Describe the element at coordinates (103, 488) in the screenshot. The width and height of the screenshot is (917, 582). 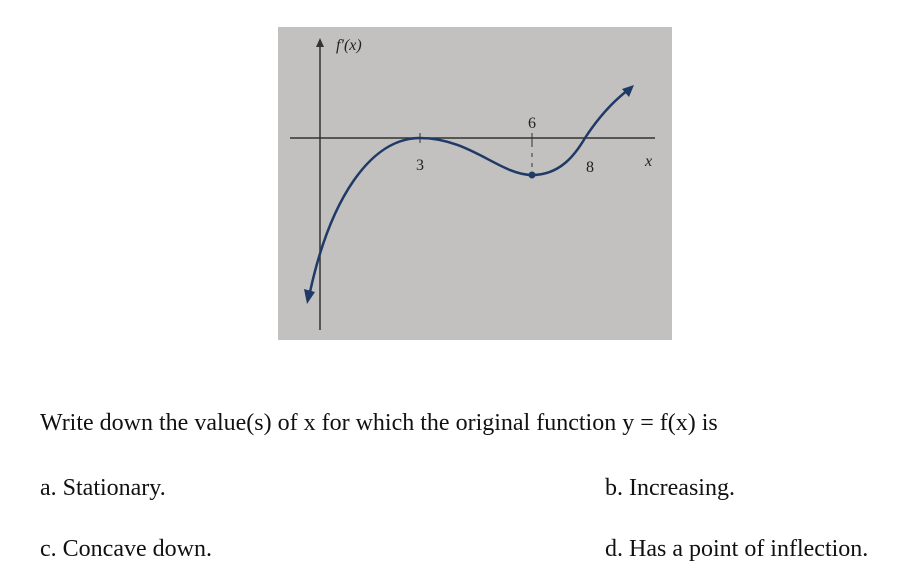
I see `question-part: a. Stationary.` at that location.